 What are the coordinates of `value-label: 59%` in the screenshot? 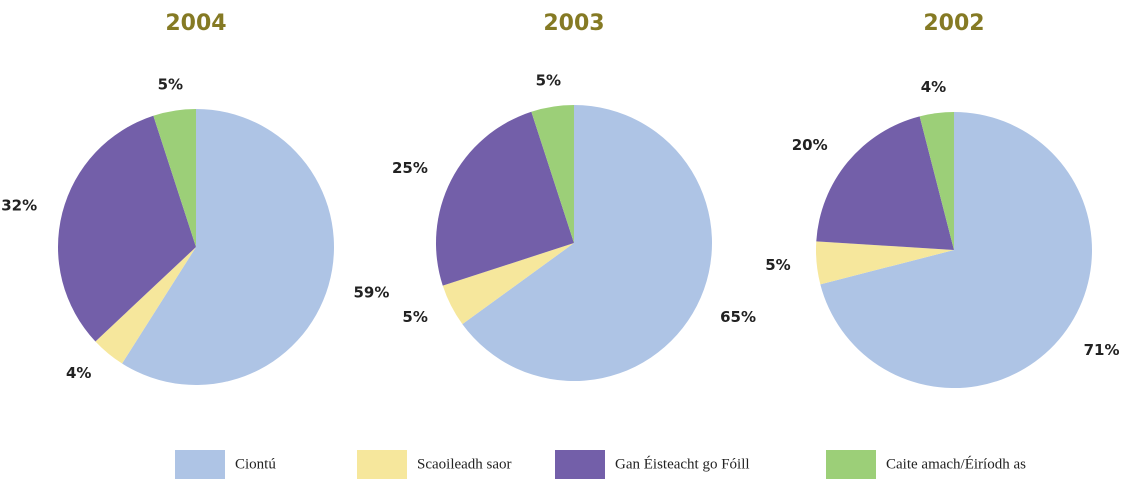 It's located at (371, 292).